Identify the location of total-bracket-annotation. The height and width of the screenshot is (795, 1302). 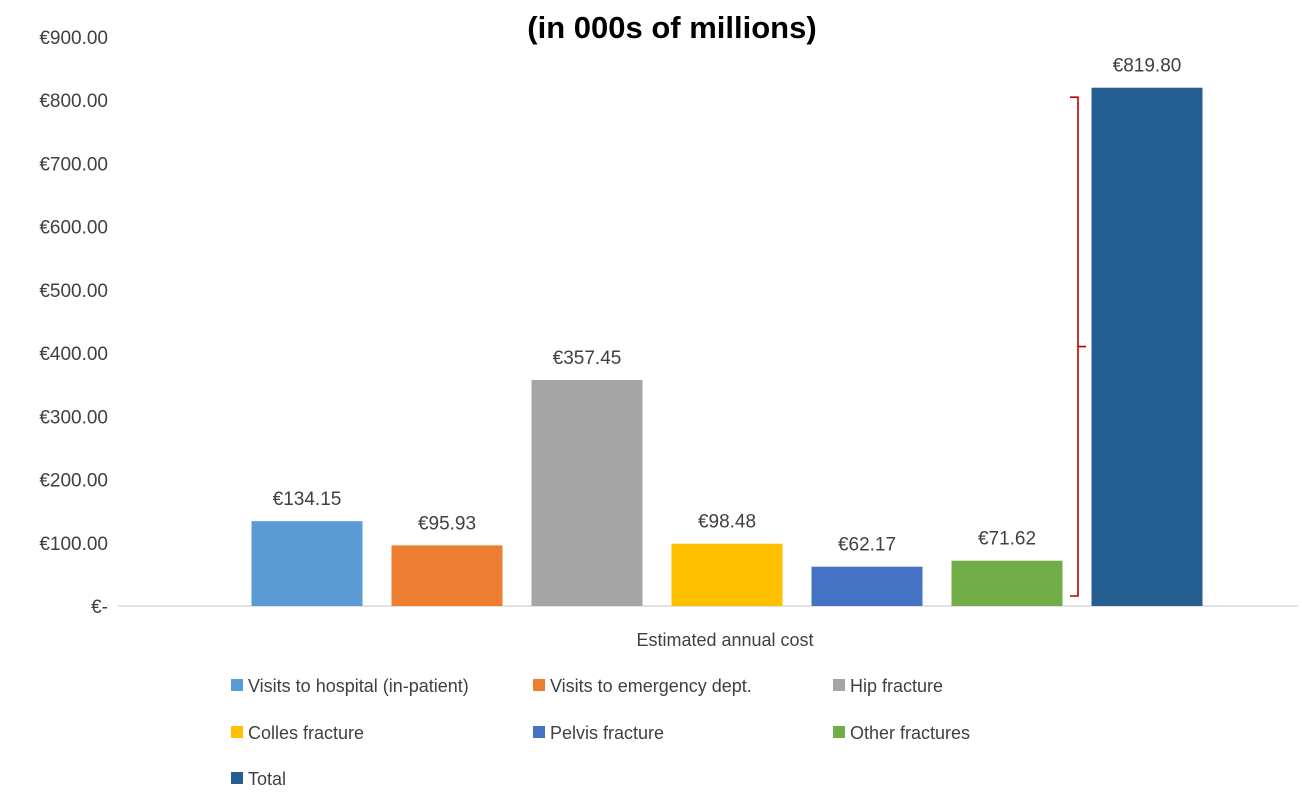
(1078, 346).